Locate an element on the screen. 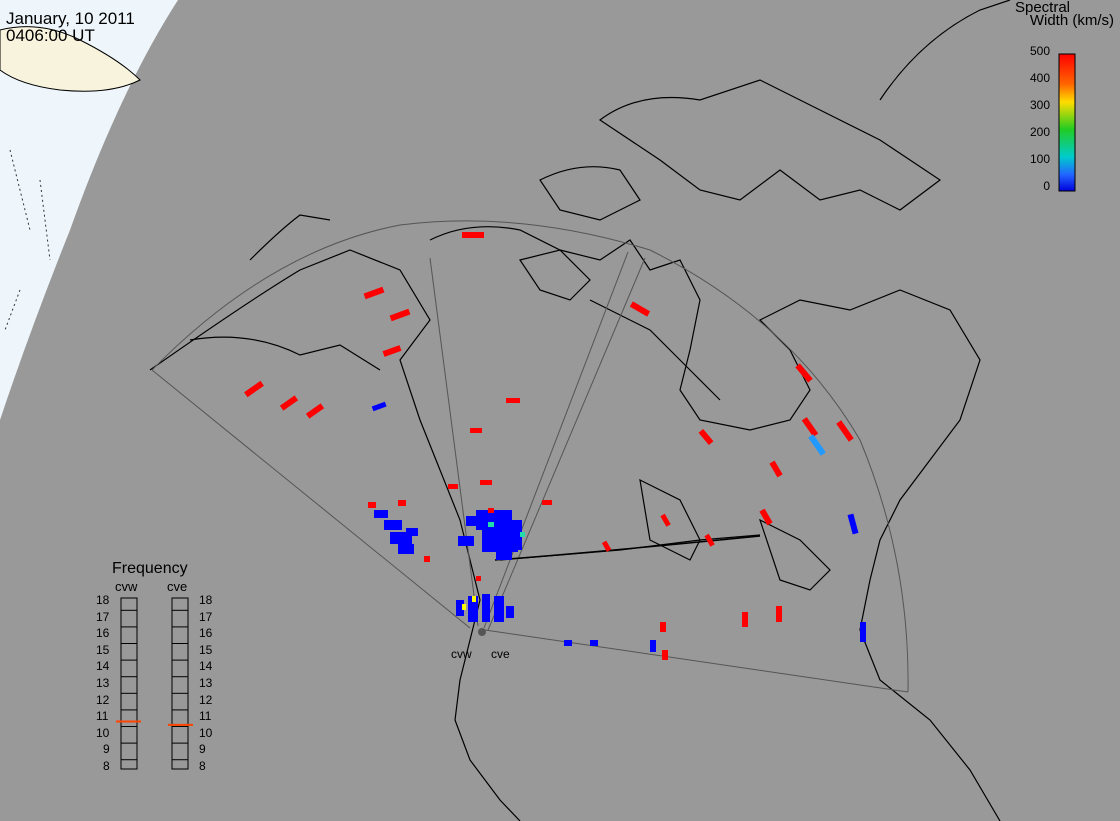 The height and width of the screenshot is (821, 1120). date-label: January, 10 2011 is located at coordinates (70, 18).